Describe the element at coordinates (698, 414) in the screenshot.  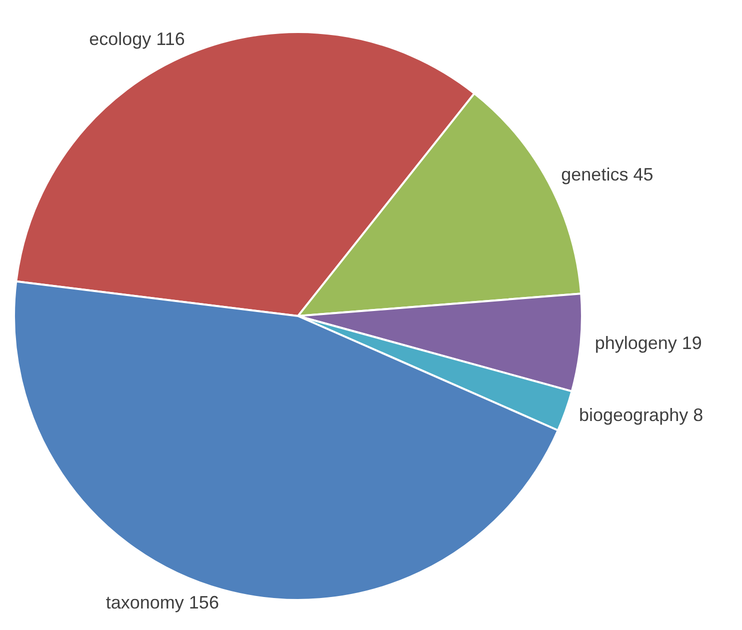
I see `data-label: 8` at that location.